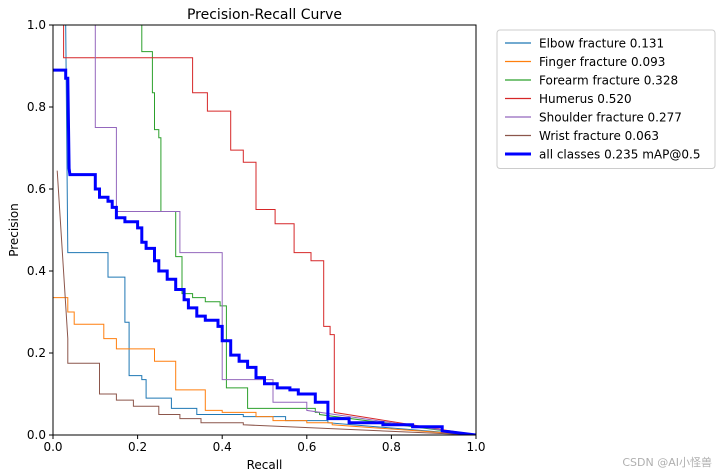 Image resolution: width=720 pixels, height=476 pixels. What do you see at coordinates (36, 271) in the screenshot?
I see `y-tick-label: 0.4` at bounding box center [36, 271].